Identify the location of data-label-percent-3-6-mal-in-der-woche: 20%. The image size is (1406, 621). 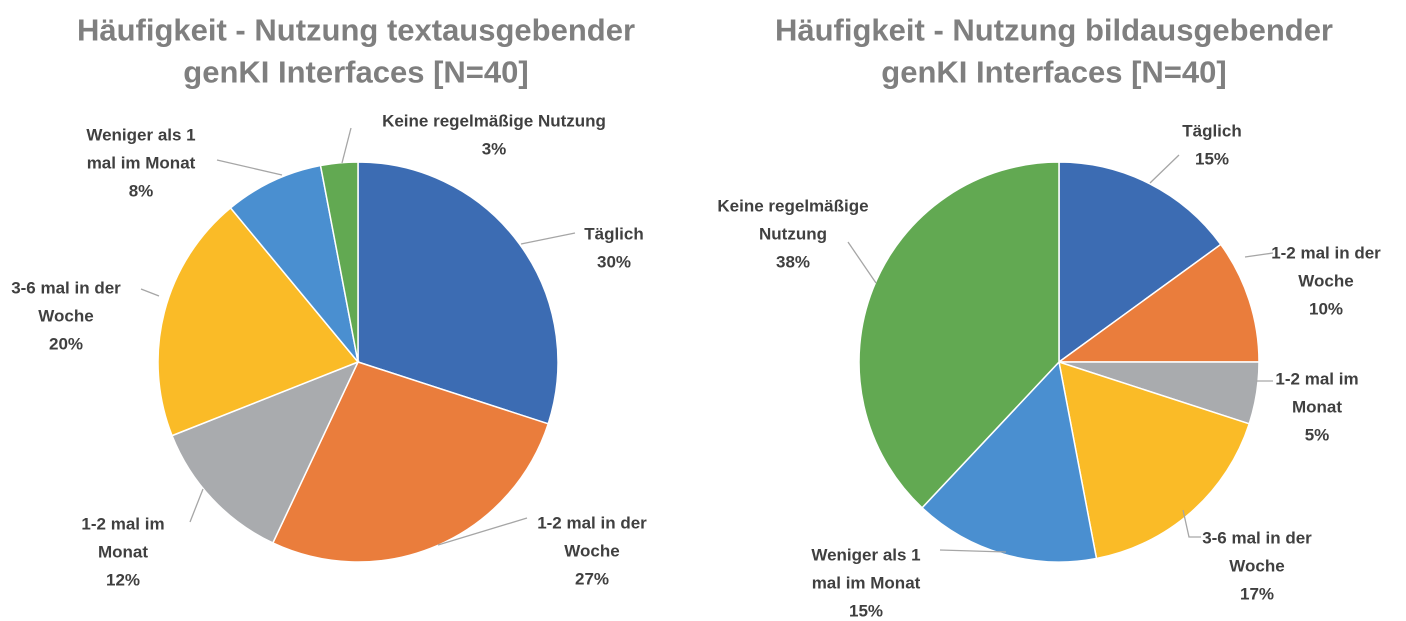
(66, 344).